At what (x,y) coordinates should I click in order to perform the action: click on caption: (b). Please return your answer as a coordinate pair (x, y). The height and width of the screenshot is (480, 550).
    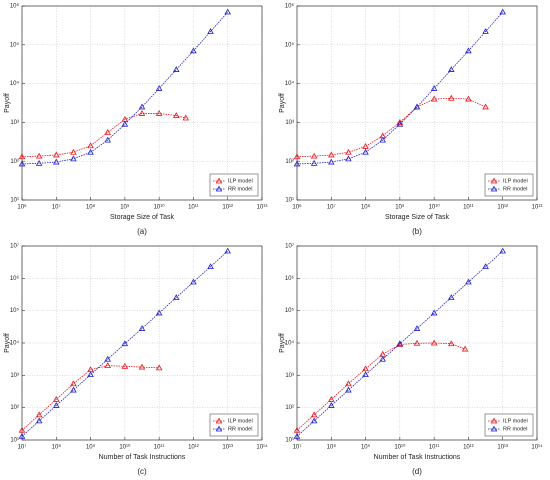
    Looking at the image, I should click on (417, 231).